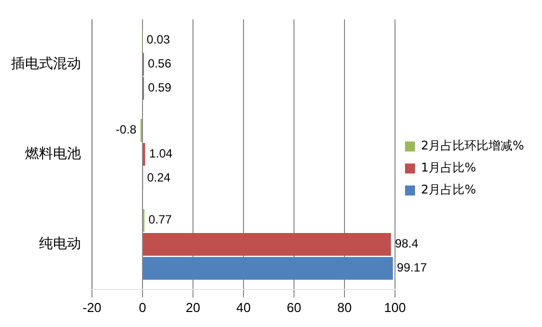 This screenshot has width=542, height=327. What do you see at coordinates (243, 307) in the screenshot?
I see `x-tick-label: 40` at bounding box center [243, 307].